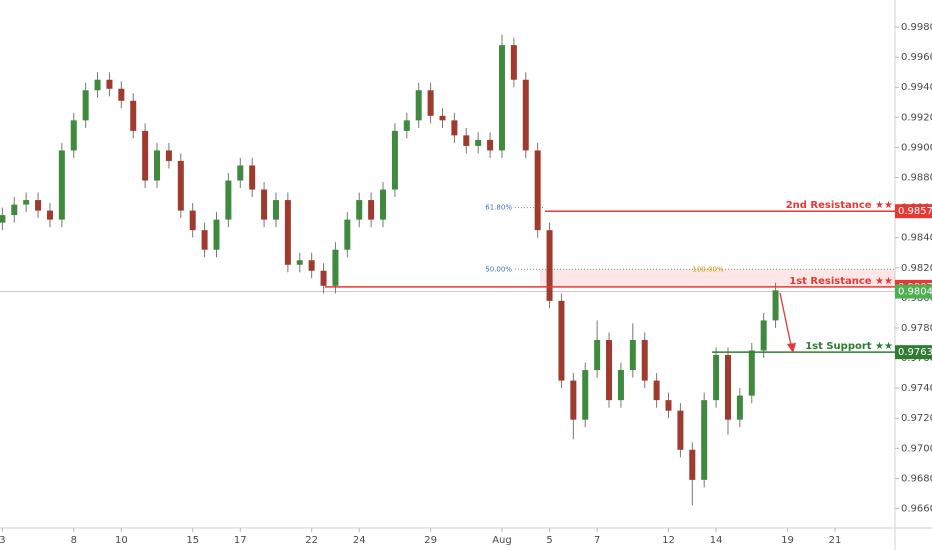 The width and height of the screenshot is (932, 550). I want to click on x-tick-label: 15, so click(192, 540).